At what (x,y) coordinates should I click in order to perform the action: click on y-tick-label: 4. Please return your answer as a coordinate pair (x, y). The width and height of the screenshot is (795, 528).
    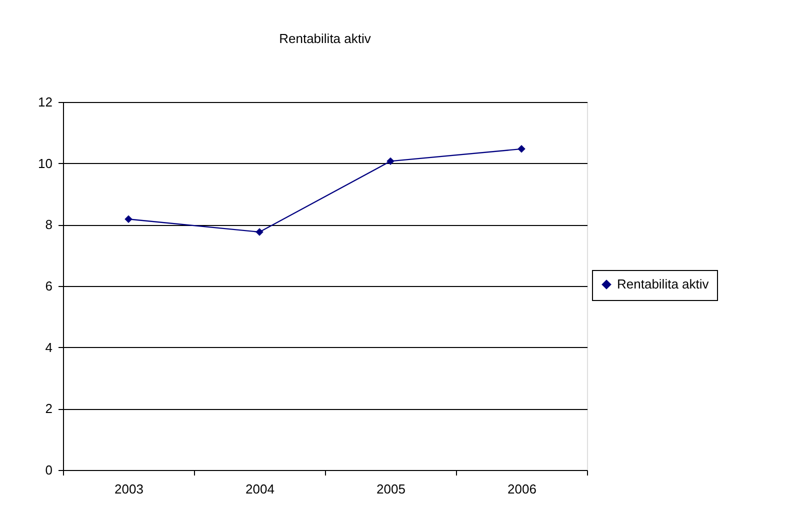
    Looking at the image, I should click on (48, 347).